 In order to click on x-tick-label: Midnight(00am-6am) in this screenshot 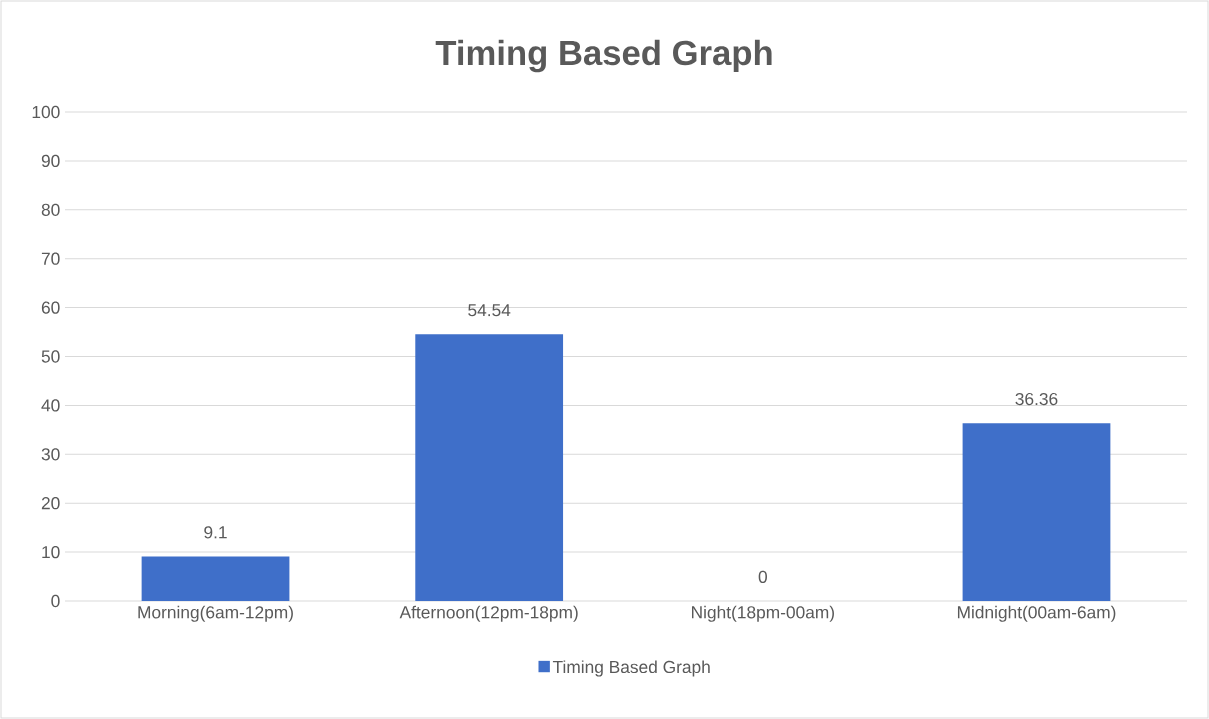, I will do `click(1036, 613)`.